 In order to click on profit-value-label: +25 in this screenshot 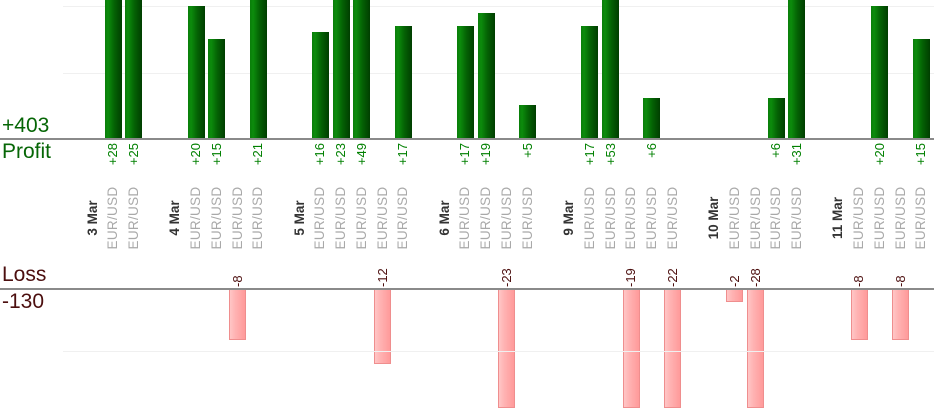, I will do `click(133, 154)`.